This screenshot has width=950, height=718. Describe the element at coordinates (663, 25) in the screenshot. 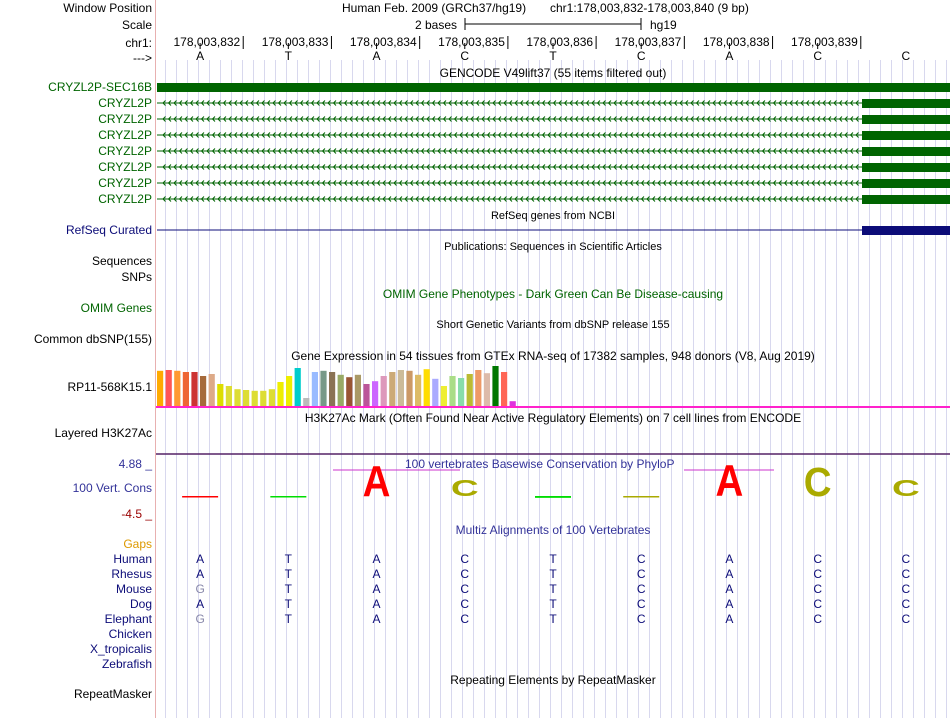

I see `scale-db: hg19` at that location.